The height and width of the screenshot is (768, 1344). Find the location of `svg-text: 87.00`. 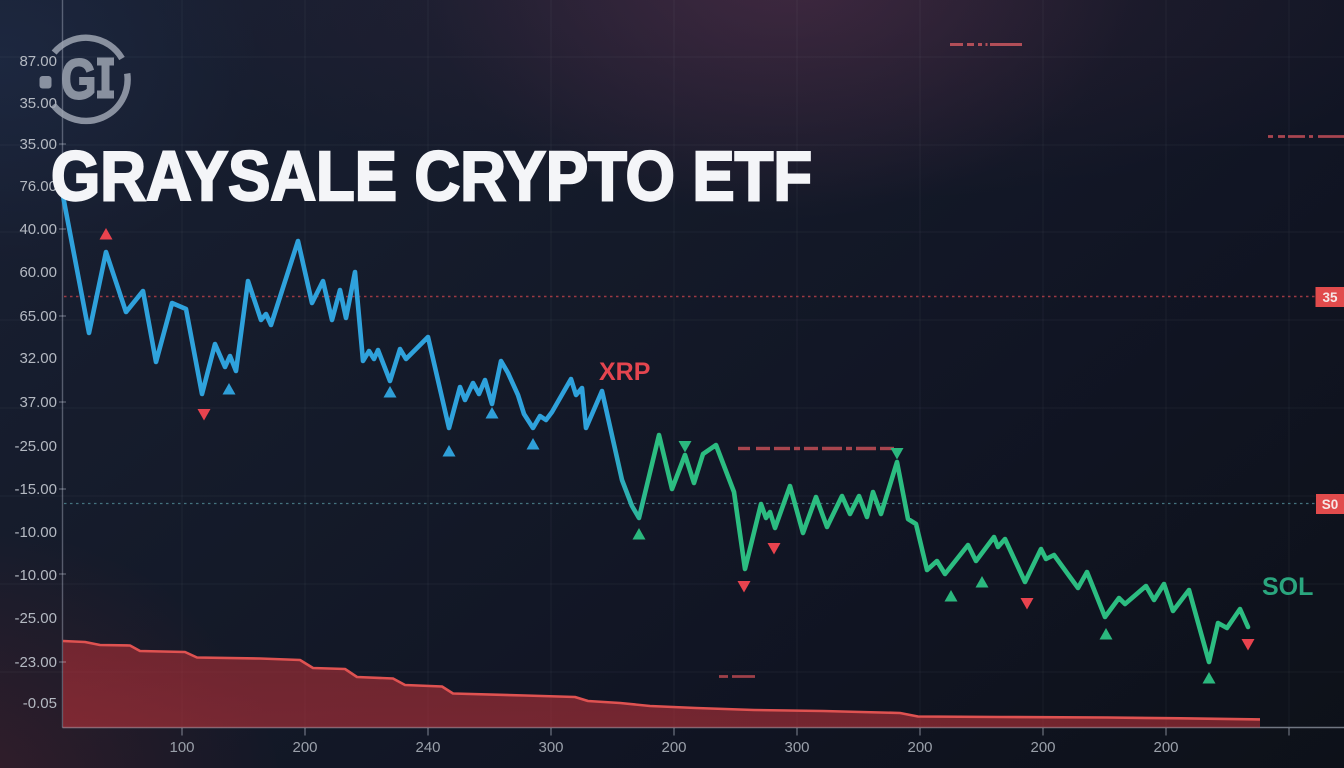

svg-text: 87.00 is located at coordinates (38, 61).